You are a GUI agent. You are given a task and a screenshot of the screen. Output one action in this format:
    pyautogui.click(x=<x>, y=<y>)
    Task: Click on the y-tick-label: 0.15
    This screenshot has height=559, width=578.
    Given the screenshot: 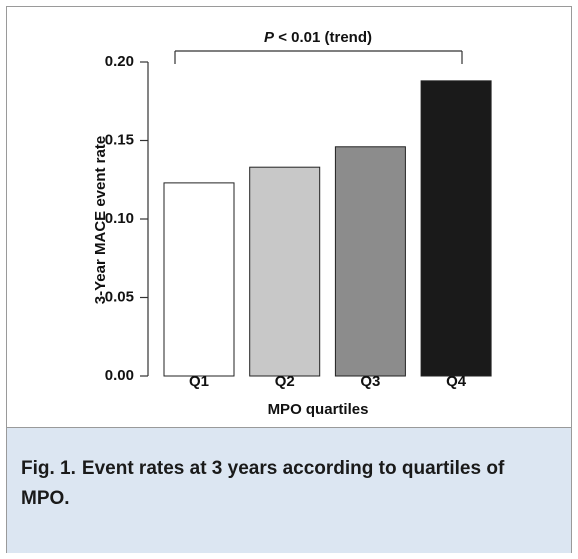 What is the action you would take?
    pyautogui.click(x=119, y=139)
    